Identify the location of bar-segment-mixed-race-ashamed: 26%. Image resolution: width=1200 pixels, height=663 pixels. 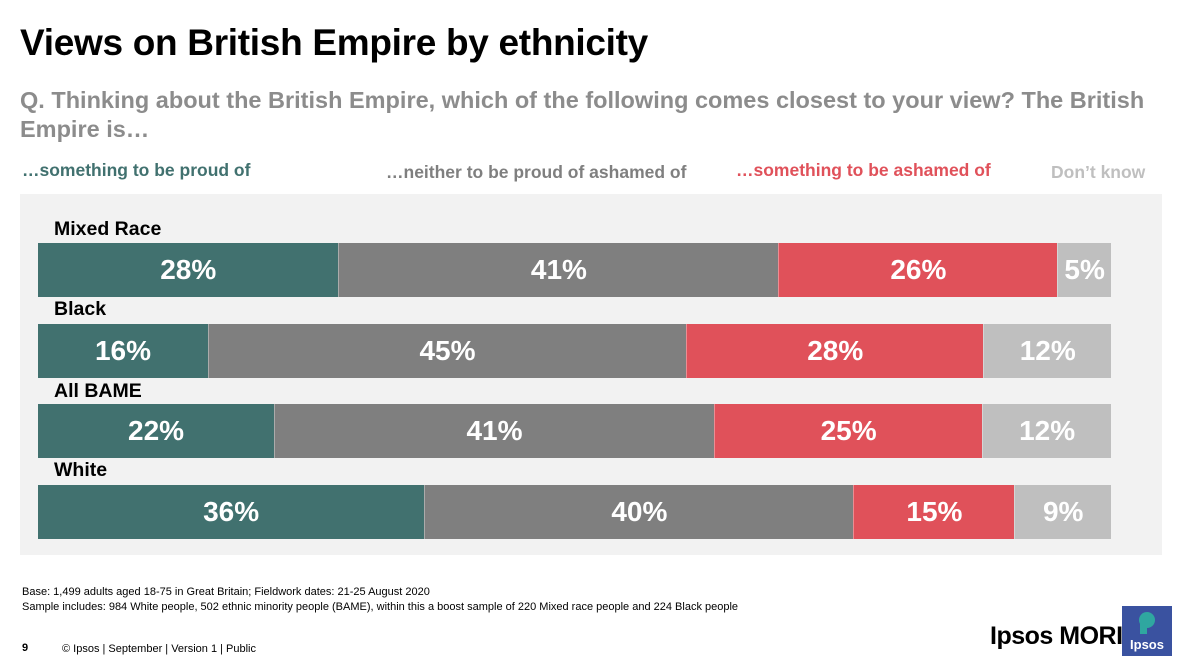
(918, 270).